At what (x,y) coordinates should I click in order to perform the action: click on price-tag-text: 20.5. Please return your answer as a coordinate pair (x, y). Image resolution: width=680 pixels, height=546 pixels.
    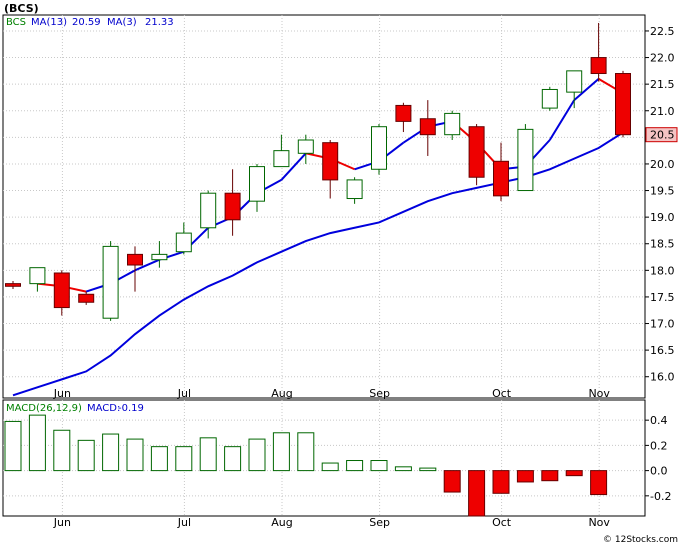
    Looking at the image, I should click on (662, 135).